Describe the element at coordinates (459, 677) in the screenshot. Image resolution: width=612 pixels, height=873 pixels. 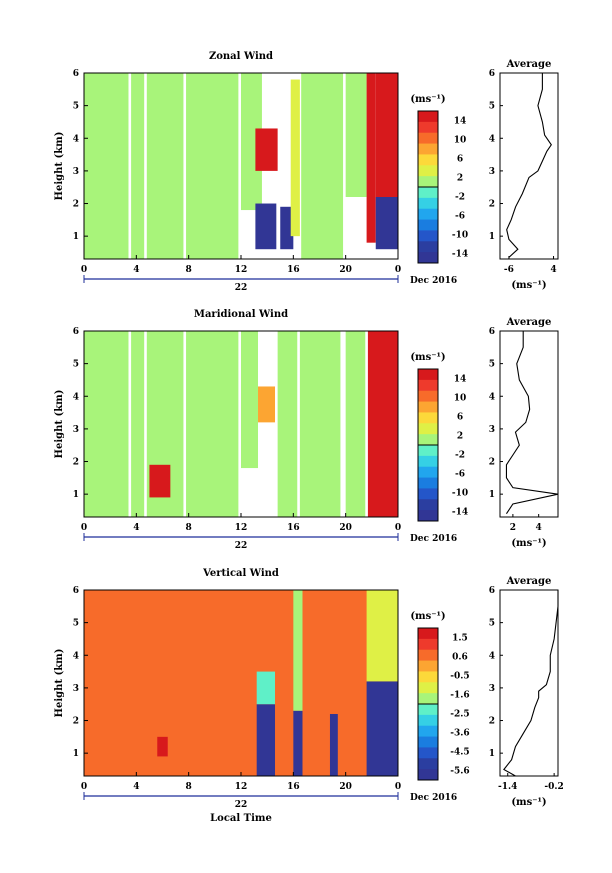
I see `colorbar-tick-label: -0.5` at that location.